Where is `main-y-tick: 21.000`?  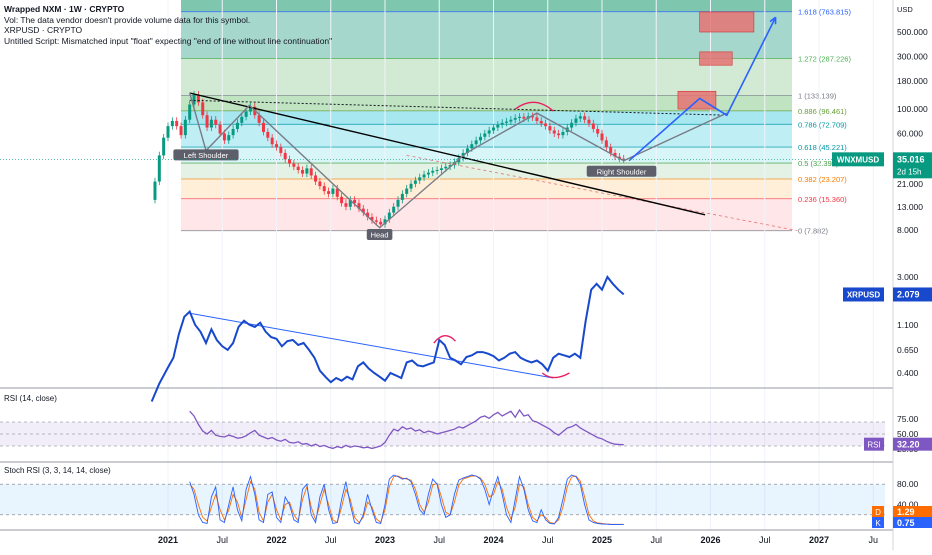
main-y-tick: 21.000 is located at coordinates (910, 184).